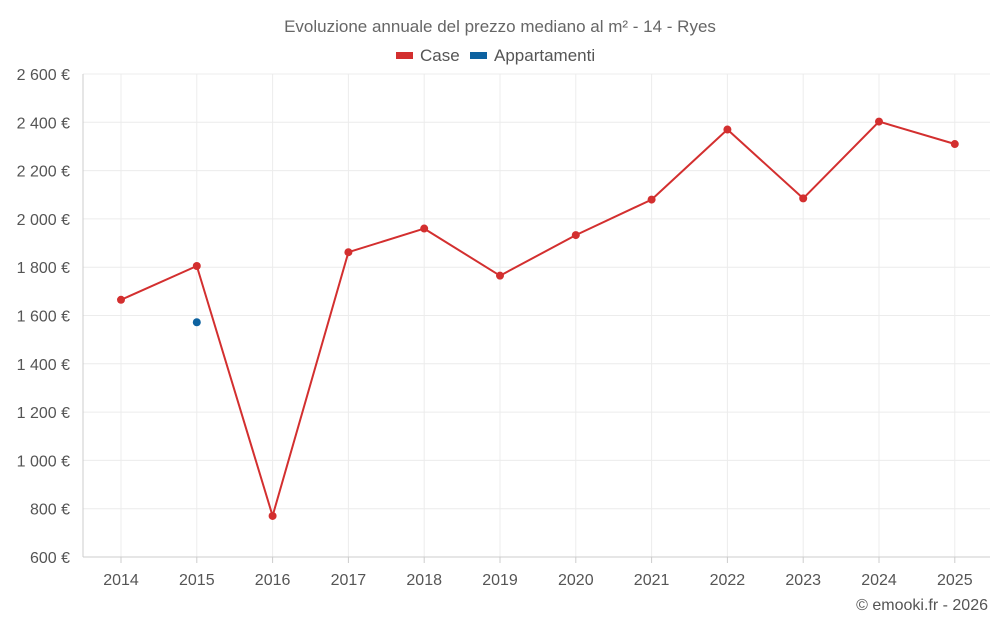 The image size is (1000, 625). Describe the element at coordinates (43, 268) in the screenshot. I see `y-tick-label: 1 800 €` at that location.